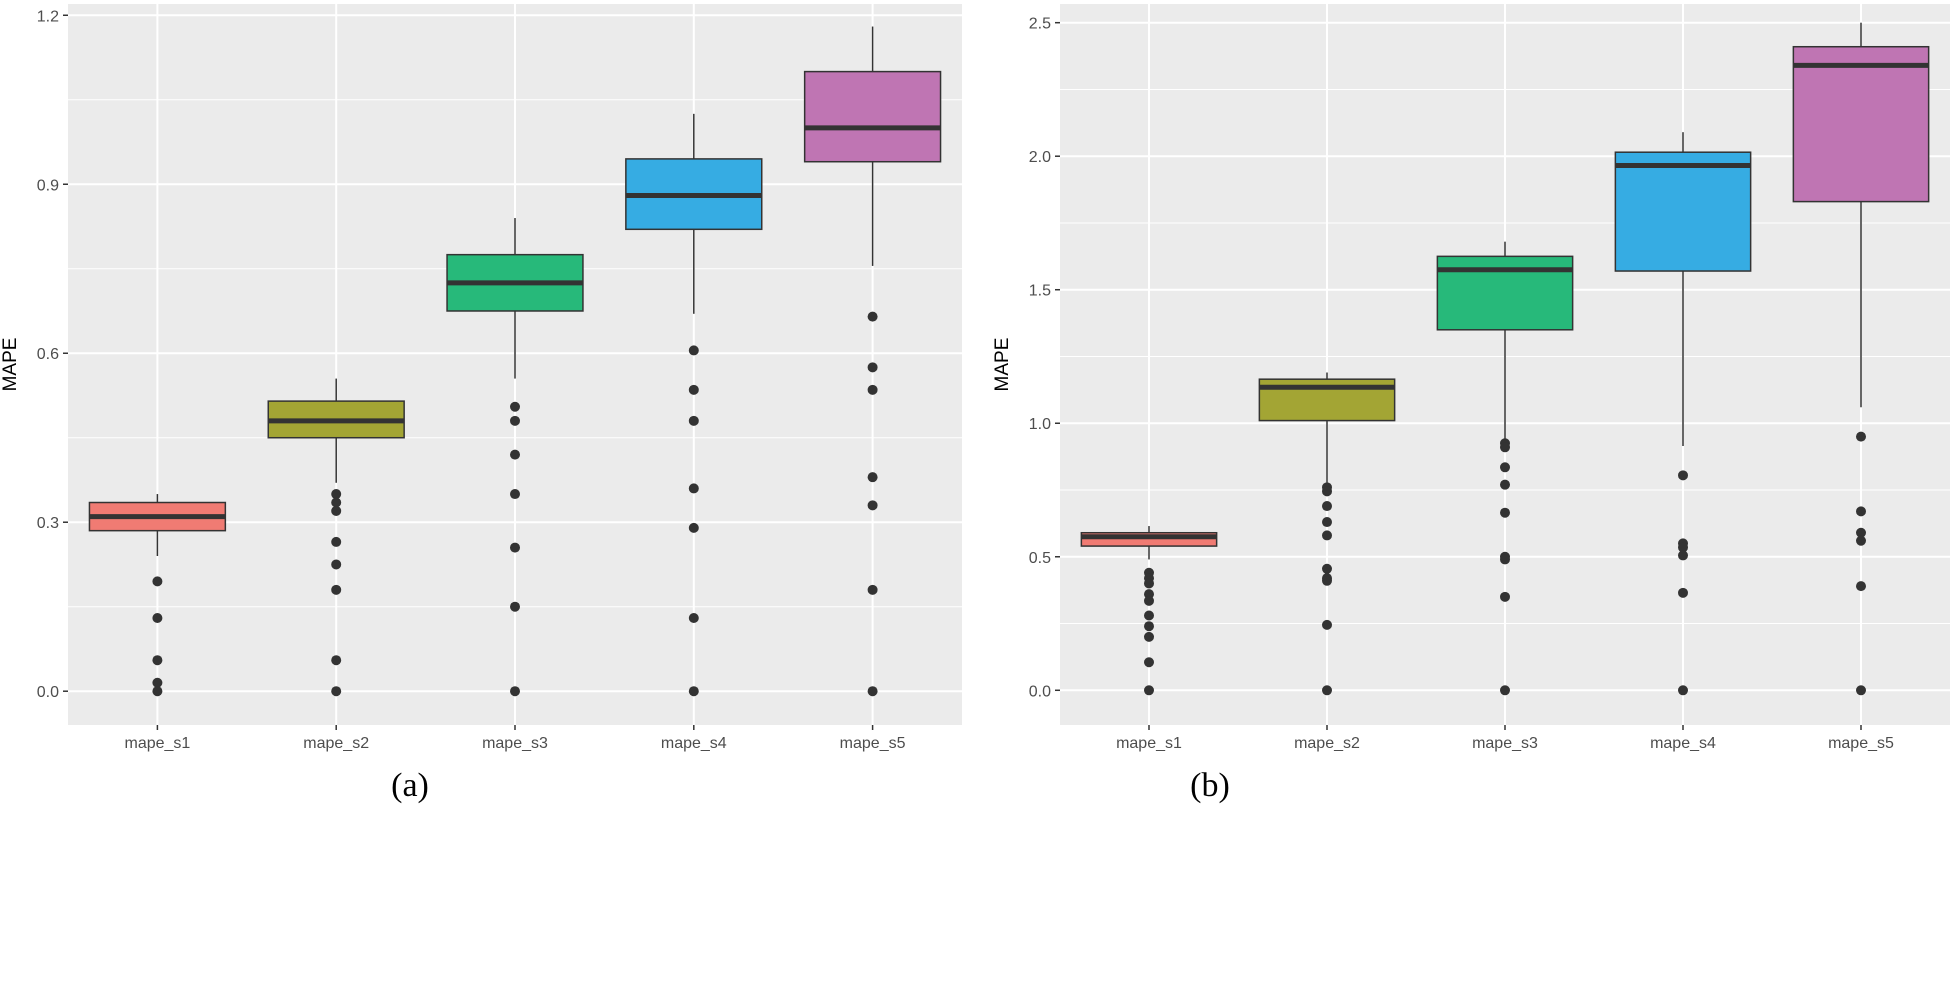  What do you see at coordinates (48, 185) in the screenshot?
I see `y-tick-label: 0.9` at bounding box center [48, 185].